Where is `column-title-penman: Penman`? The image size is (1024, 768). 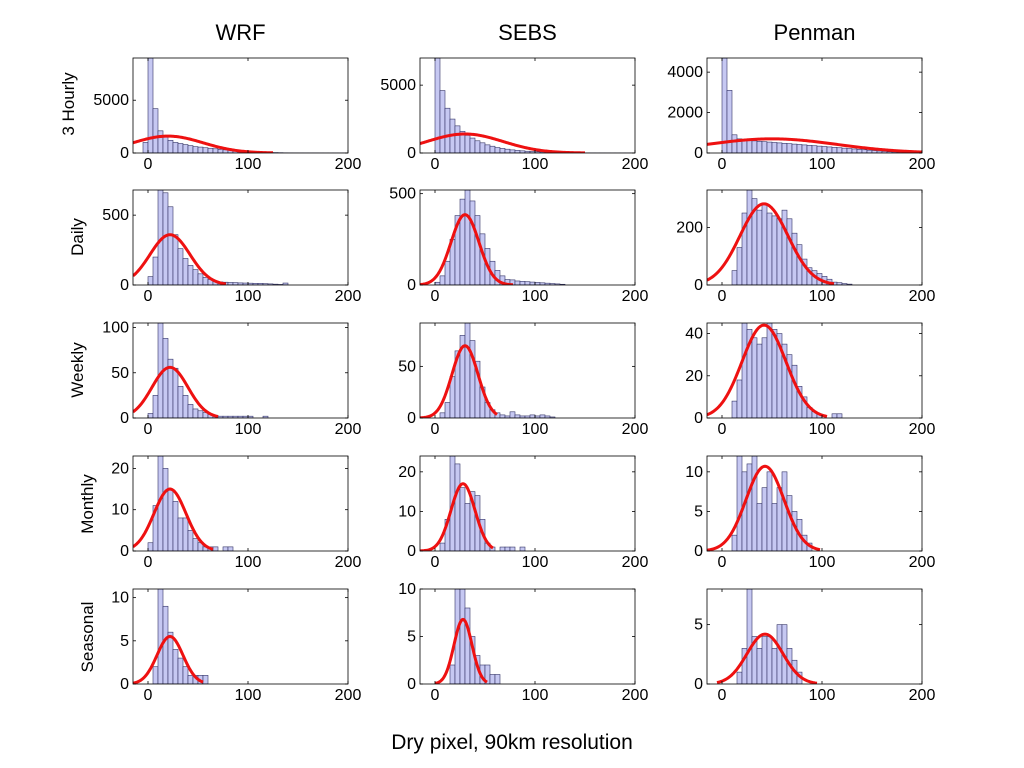
column-title-penman: Penman is located at coordinates (814, 32).